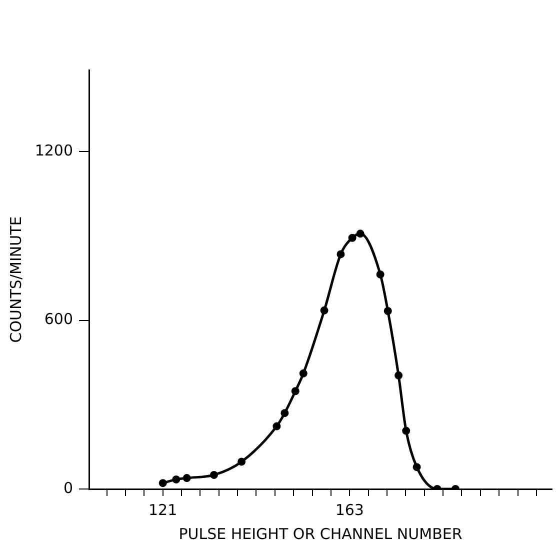 This screenshot has width=556, height=550. I want to click on y-tick-label: 1200, so click(53, 150).